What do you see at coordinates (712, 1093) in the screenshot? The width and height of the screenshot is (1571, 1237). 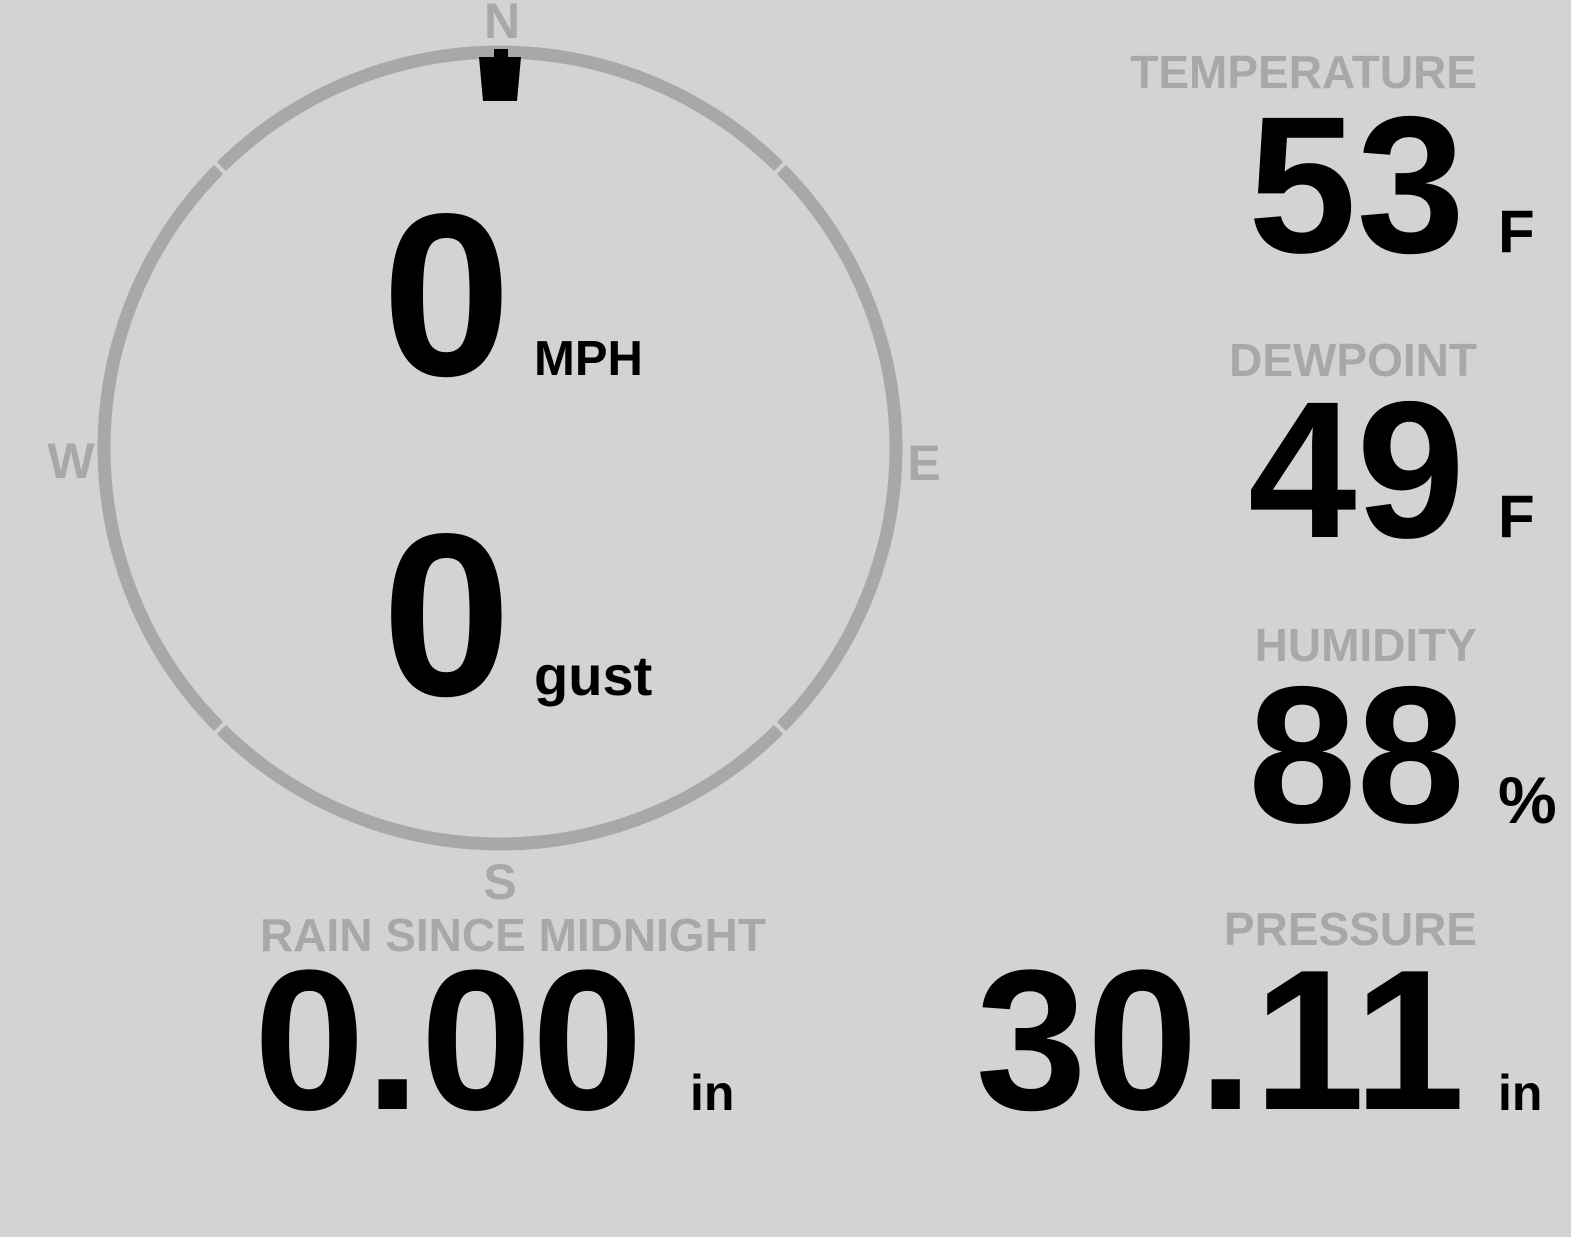 I see `rain-unit: in` at bounding box center [712, 1093].